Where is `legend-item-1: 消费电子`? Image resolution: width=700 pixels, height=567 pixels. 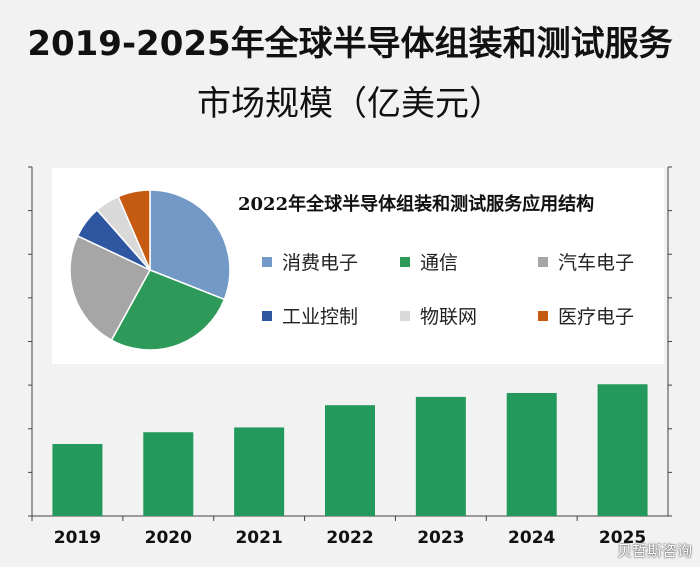 legend-item-1: 消费电子 is located at coordinates (310, 261).